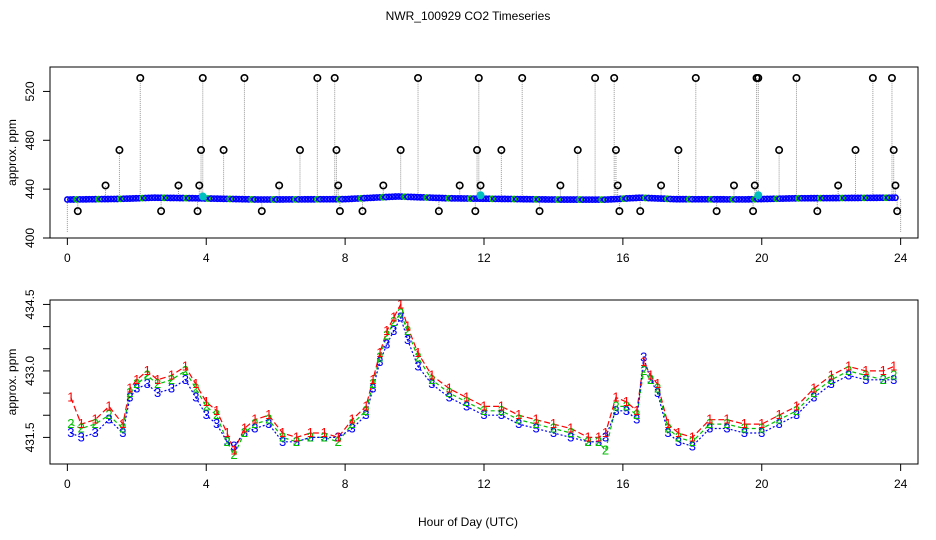 Image resolution: width=936 pixels, height=540 pixels. What do you see at coordinates (67, 484) in the screenshot?
I see `x-tick-label-2-0: 0` at bounding box center [67, 484].